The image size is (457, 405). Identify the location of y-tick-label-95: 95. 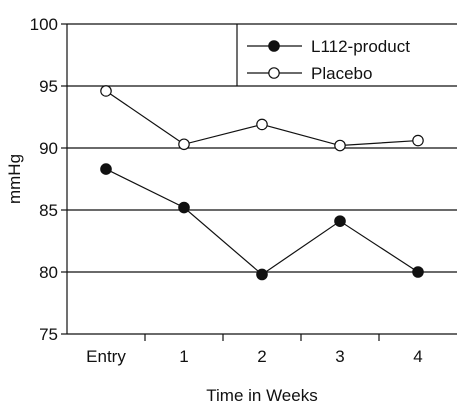
(48, 86).